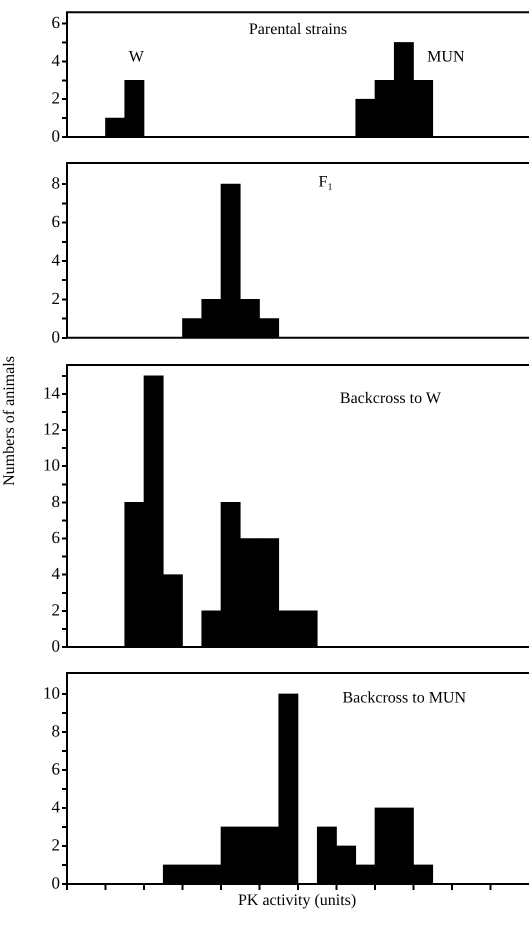  What do you see at coordinates (298, 29) in the screenshot?
I see `text: Parental strains` at bounding box center [298, 29].